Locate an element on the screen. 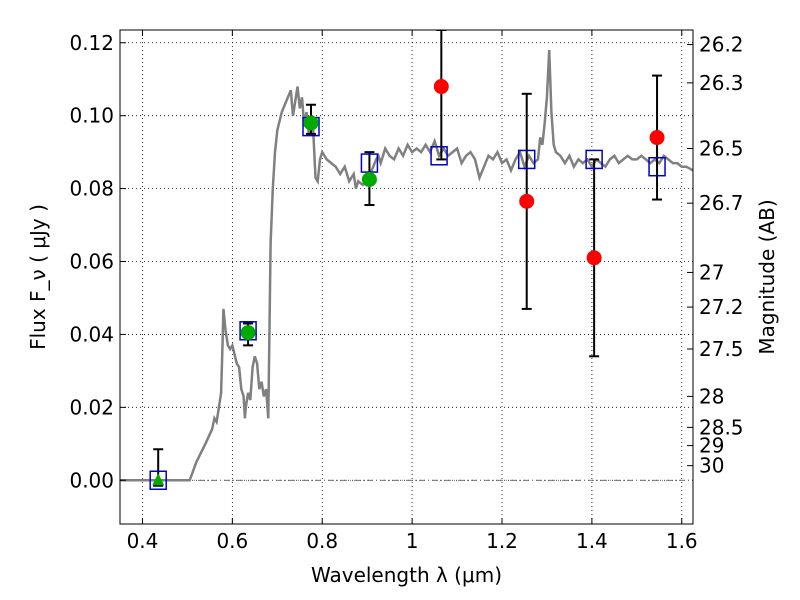 This screenshot has width=800, height=600. x-tick-label: 0.8 is located at coordinates (322, 541).